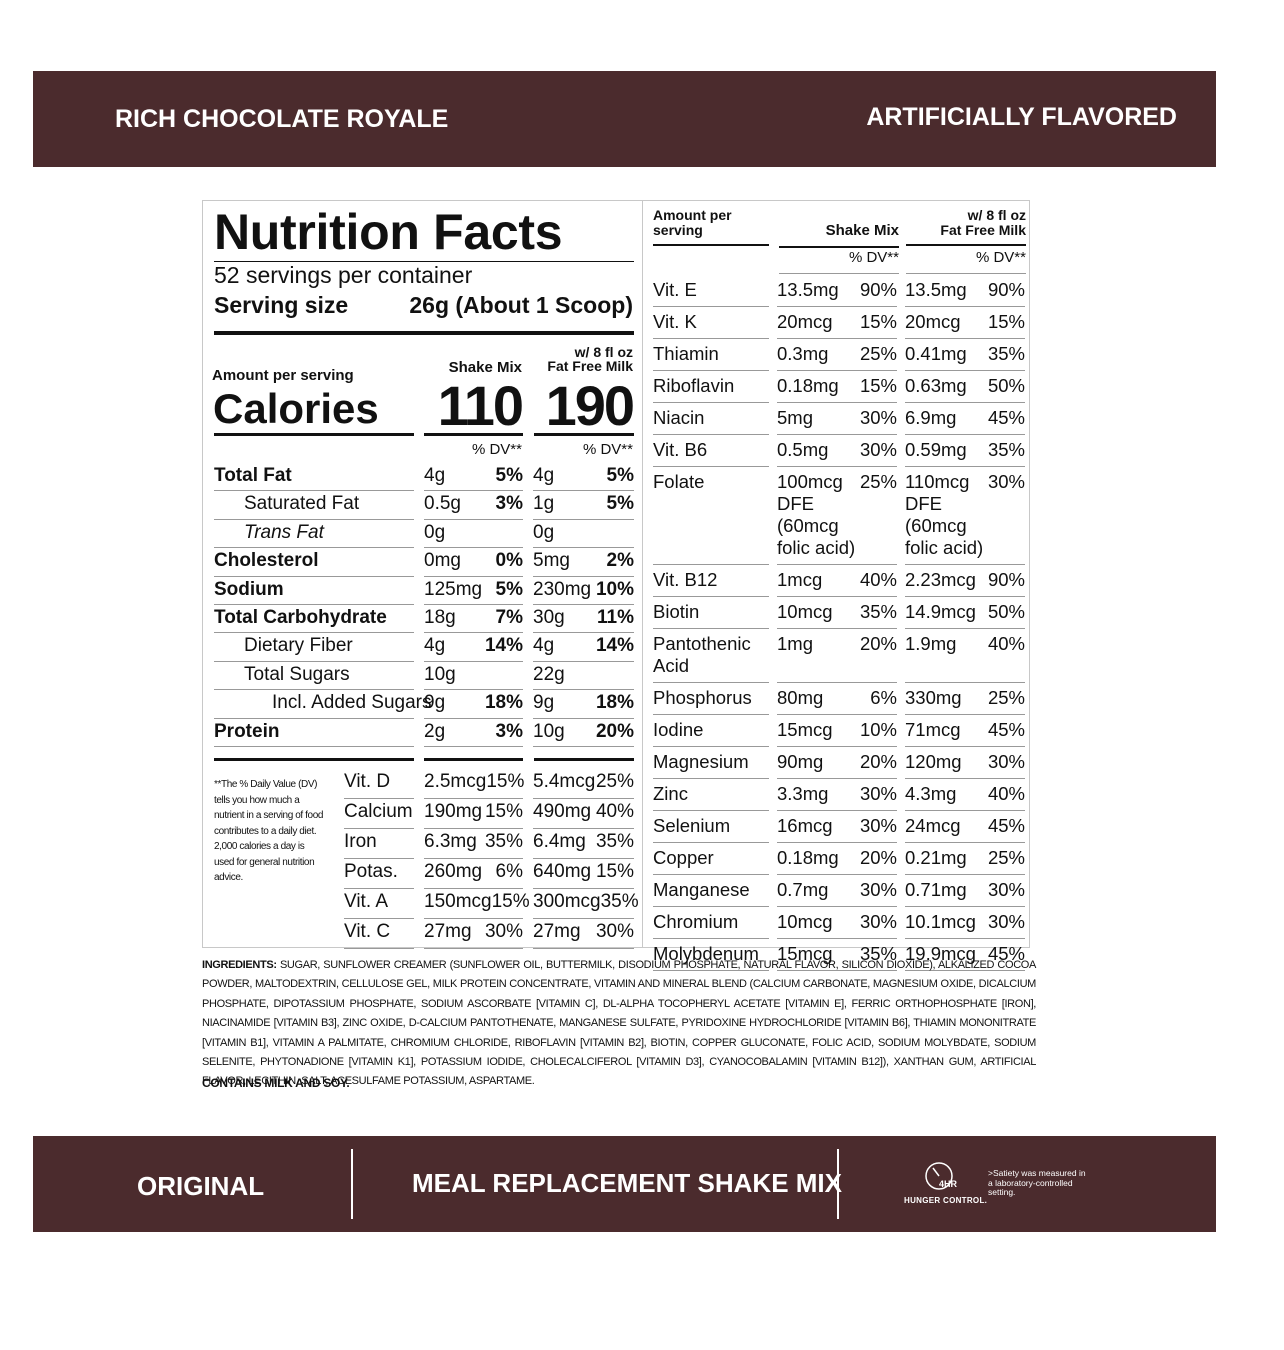  What do you see at coordinates (551, 561) in the screenshot?
I see `amount: 5mg` at bounding box center [551, 561].